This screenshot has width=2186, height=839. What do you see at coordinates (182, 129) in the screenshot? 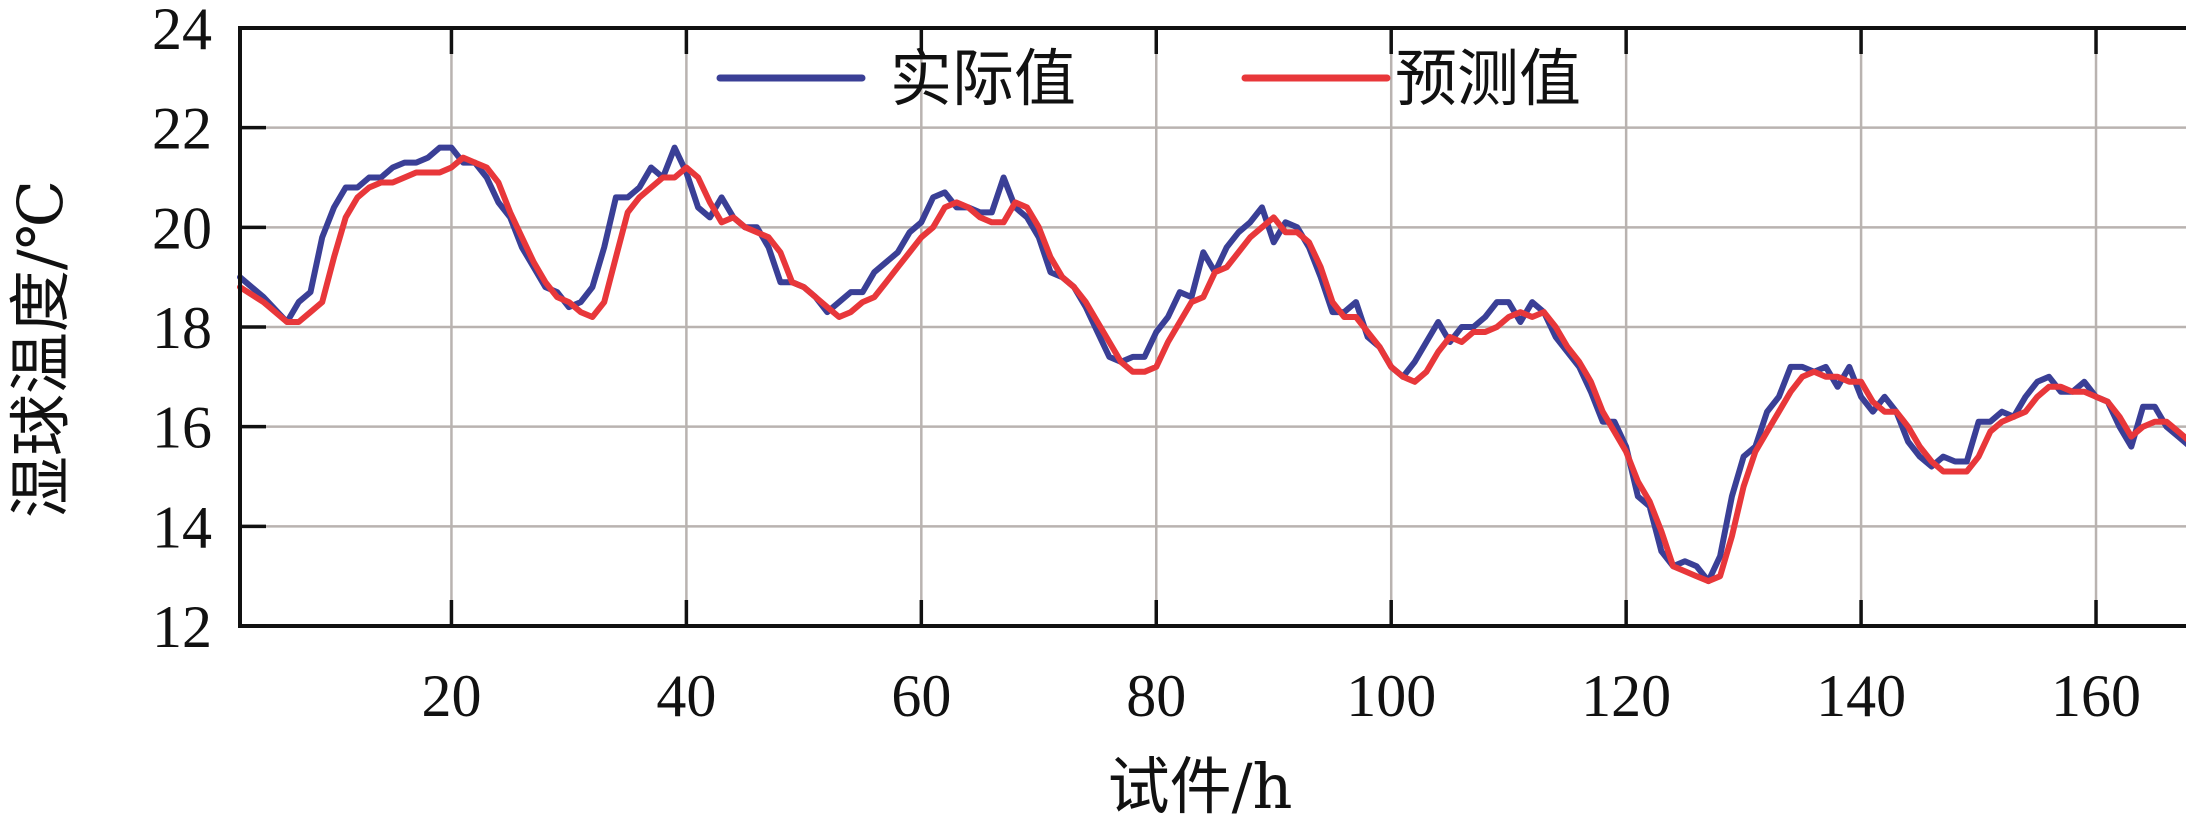
I see `y-tick-label-22: 22` at bounding box center [182, 129].